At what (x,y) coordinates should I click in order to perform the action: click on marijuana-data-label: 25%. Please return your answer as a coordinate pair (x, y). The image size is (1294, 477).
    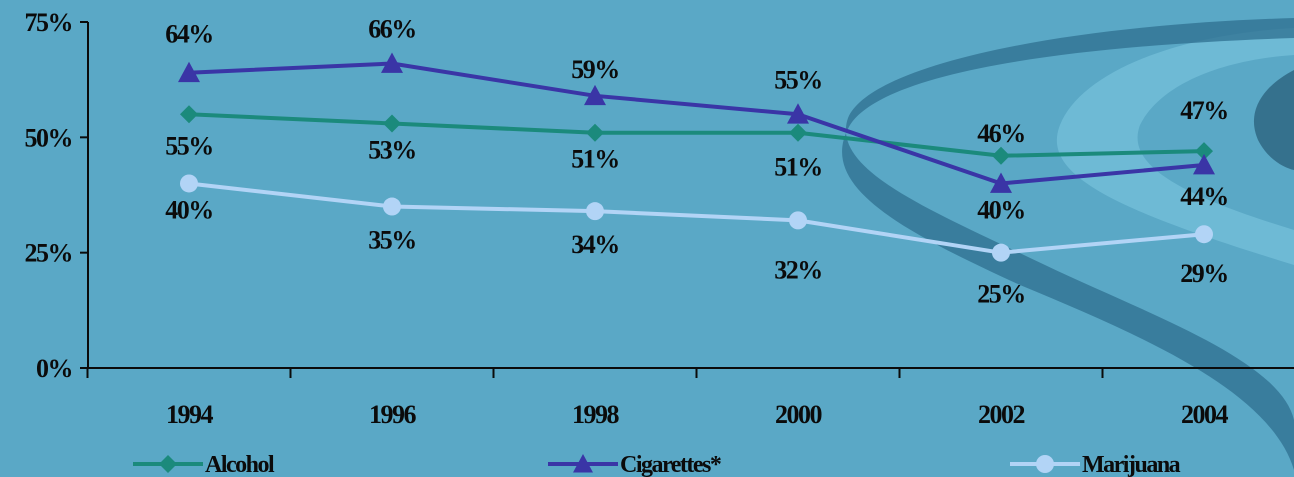
    Looking at the image, I should click on (1001, 294).